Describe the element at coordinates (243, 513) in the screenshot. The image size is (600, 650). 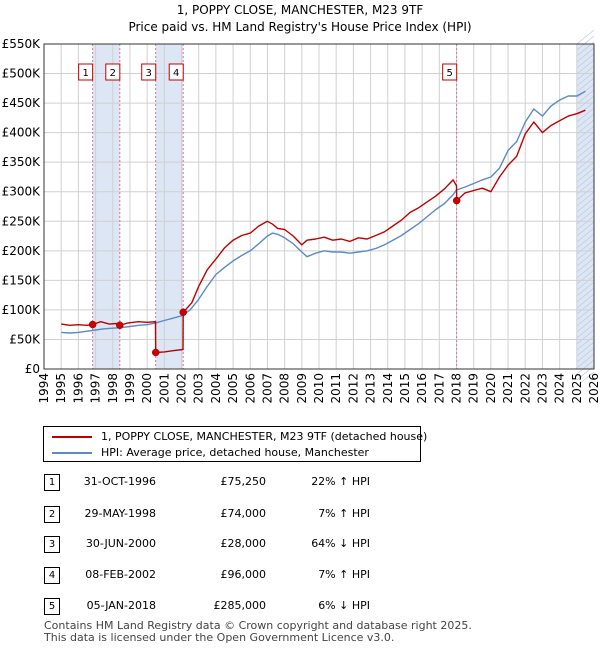
I see `sale-price: £74,000` at that location.